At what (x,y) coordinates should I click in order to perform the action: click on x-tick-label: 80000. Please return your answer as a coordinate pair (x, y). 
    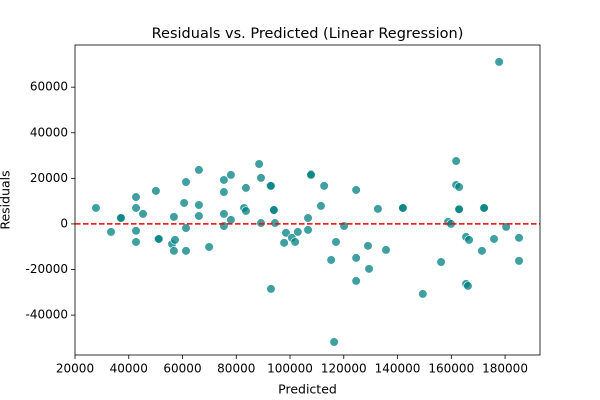
    Looking at the image, I should click on (236, 369).